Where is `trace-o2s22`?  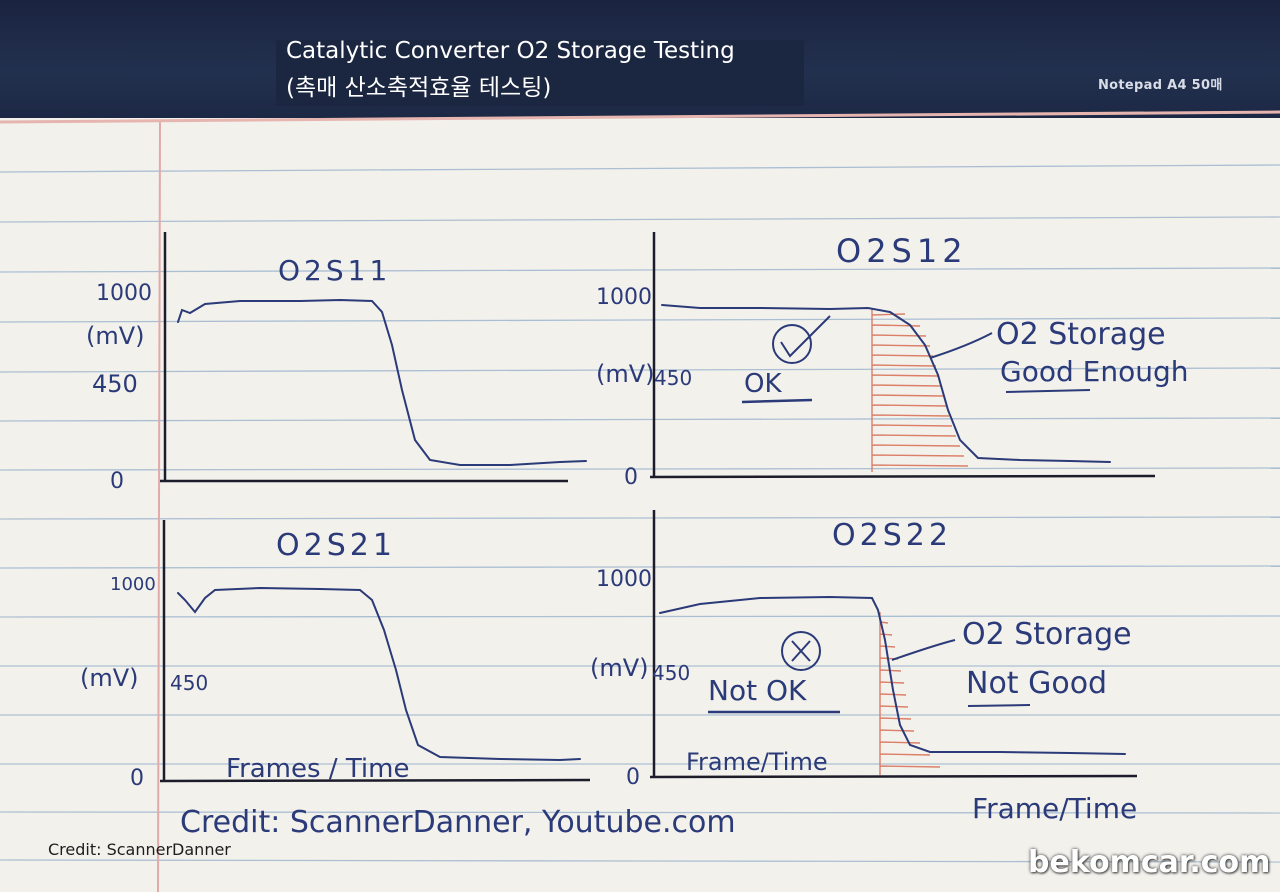 trace-o2s22 is located at coordinates (892, 675).